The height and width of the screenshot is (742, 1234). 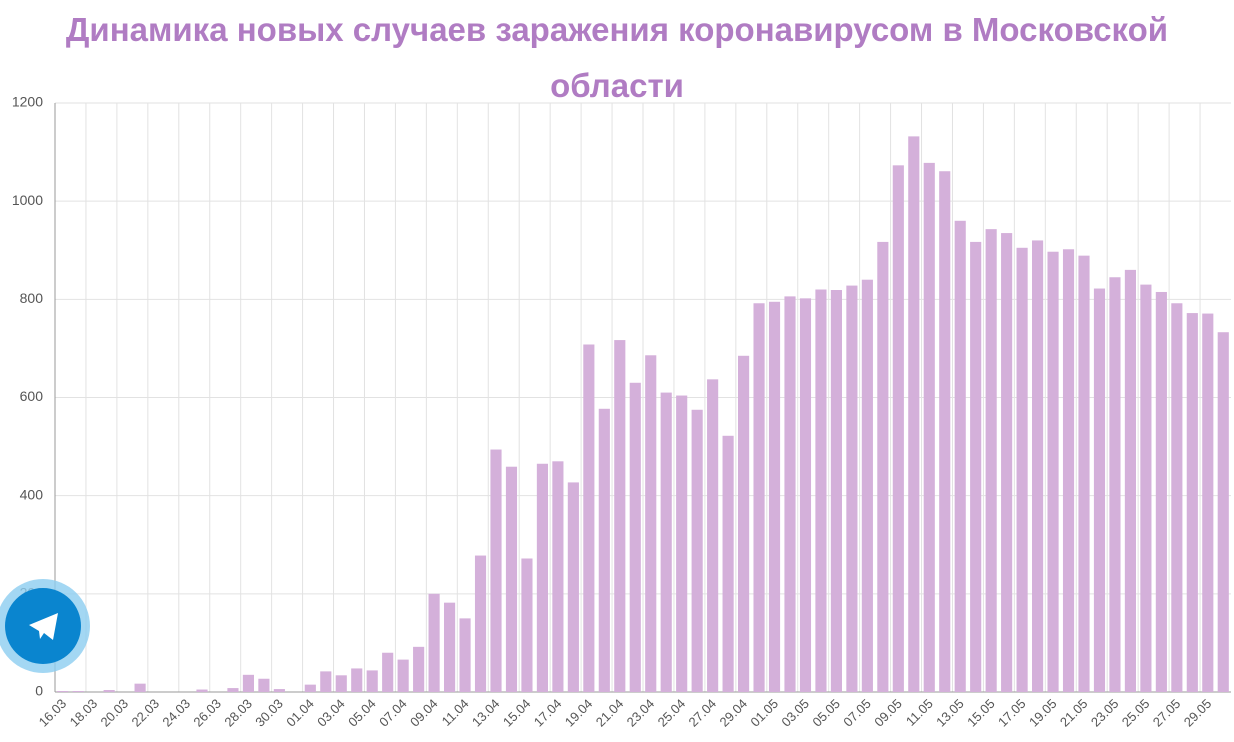 What do you see at coordinates (641, 713) in the screenshot?
I see `x-tick-label: 23.04` at bounding box center [641, 713].